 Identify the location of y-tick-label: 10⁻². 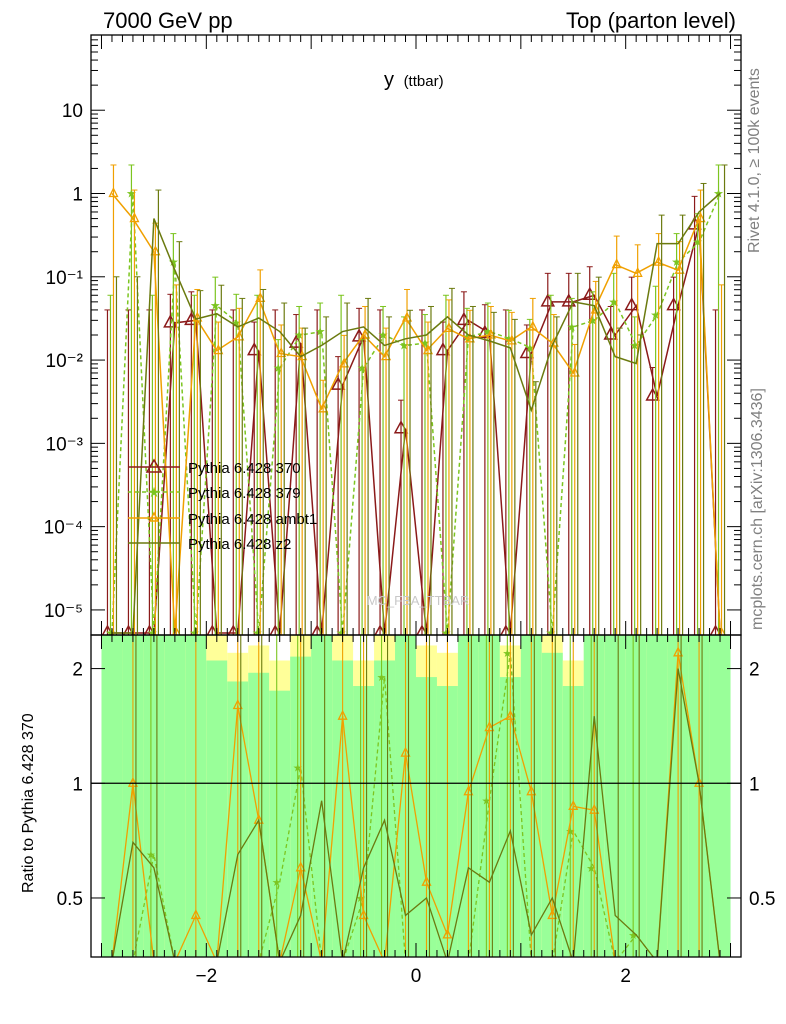
(65, 361).